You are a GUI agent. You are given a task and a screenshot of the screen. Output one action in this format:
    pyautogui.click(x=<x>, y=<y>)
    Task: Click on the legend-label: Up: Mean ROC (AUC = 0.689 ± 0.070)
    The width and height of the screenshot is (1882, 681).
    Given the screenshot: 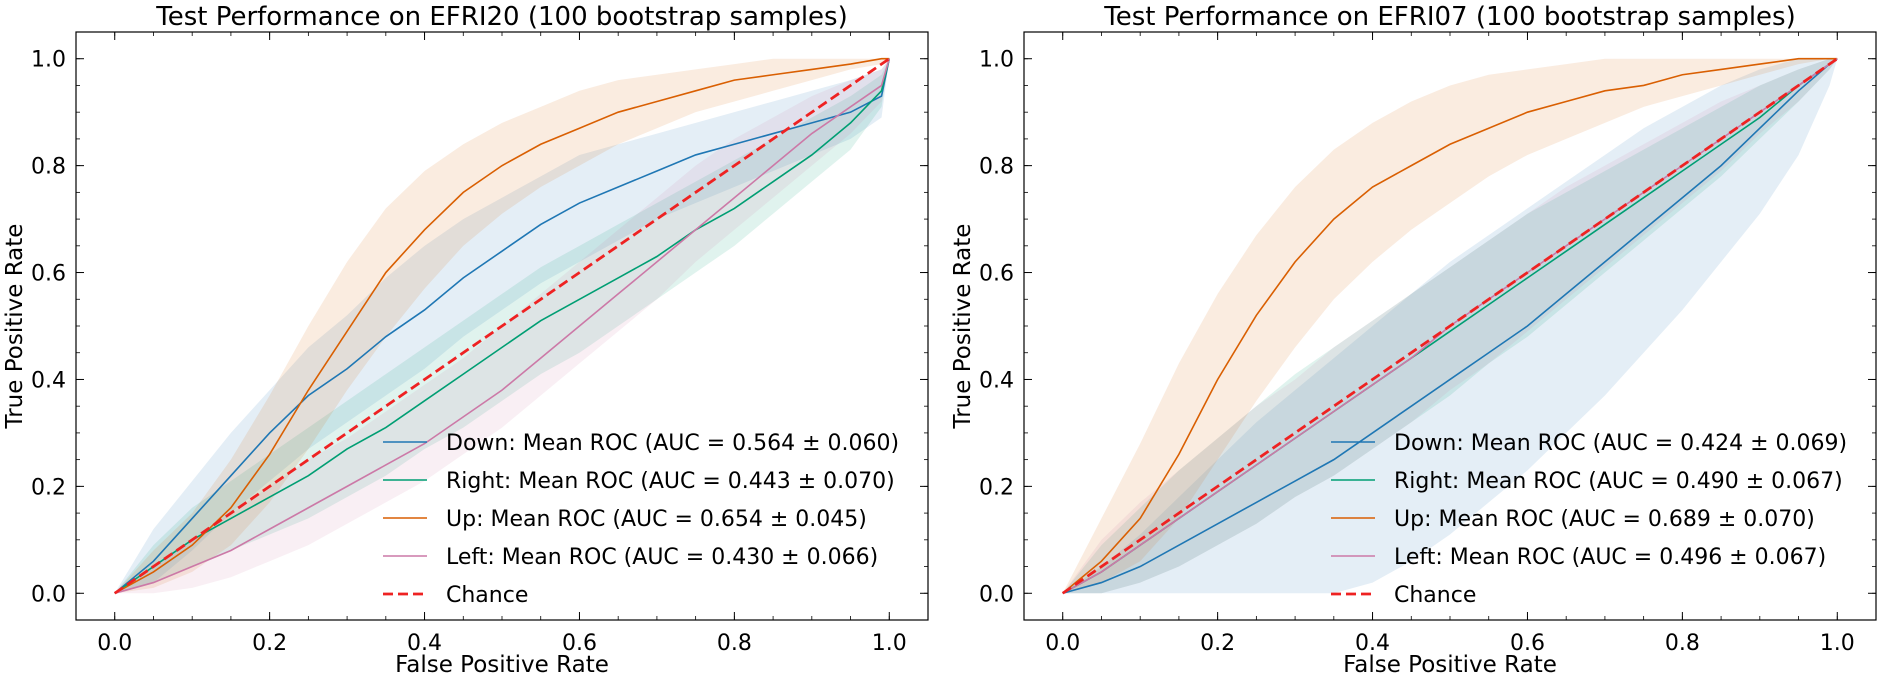 What is the action you would take?
    pyautogui.click(x=1604, y=519)
    